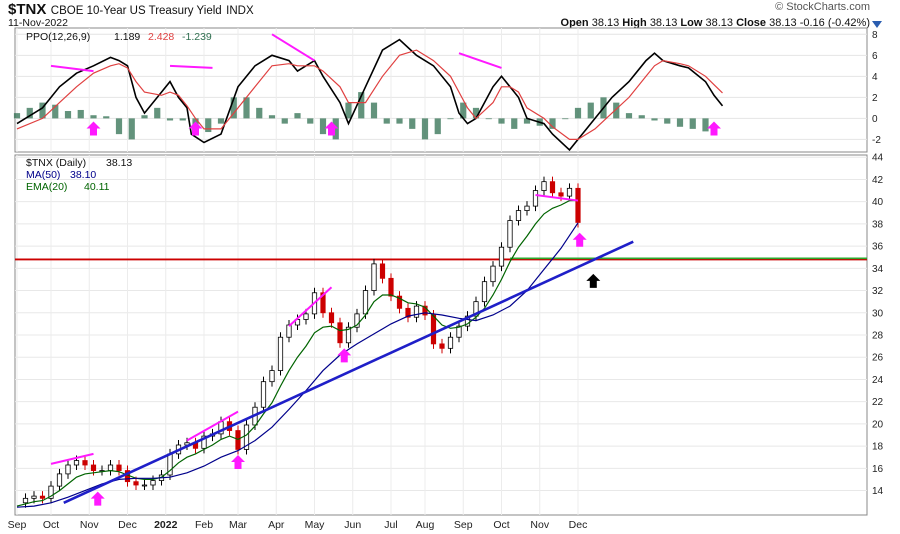 This screenshot has height=534, width=900. What do you see at coordinates (751, 23) in the screenshot?
I see `close-label: Close` at bounding box center [751, 23].